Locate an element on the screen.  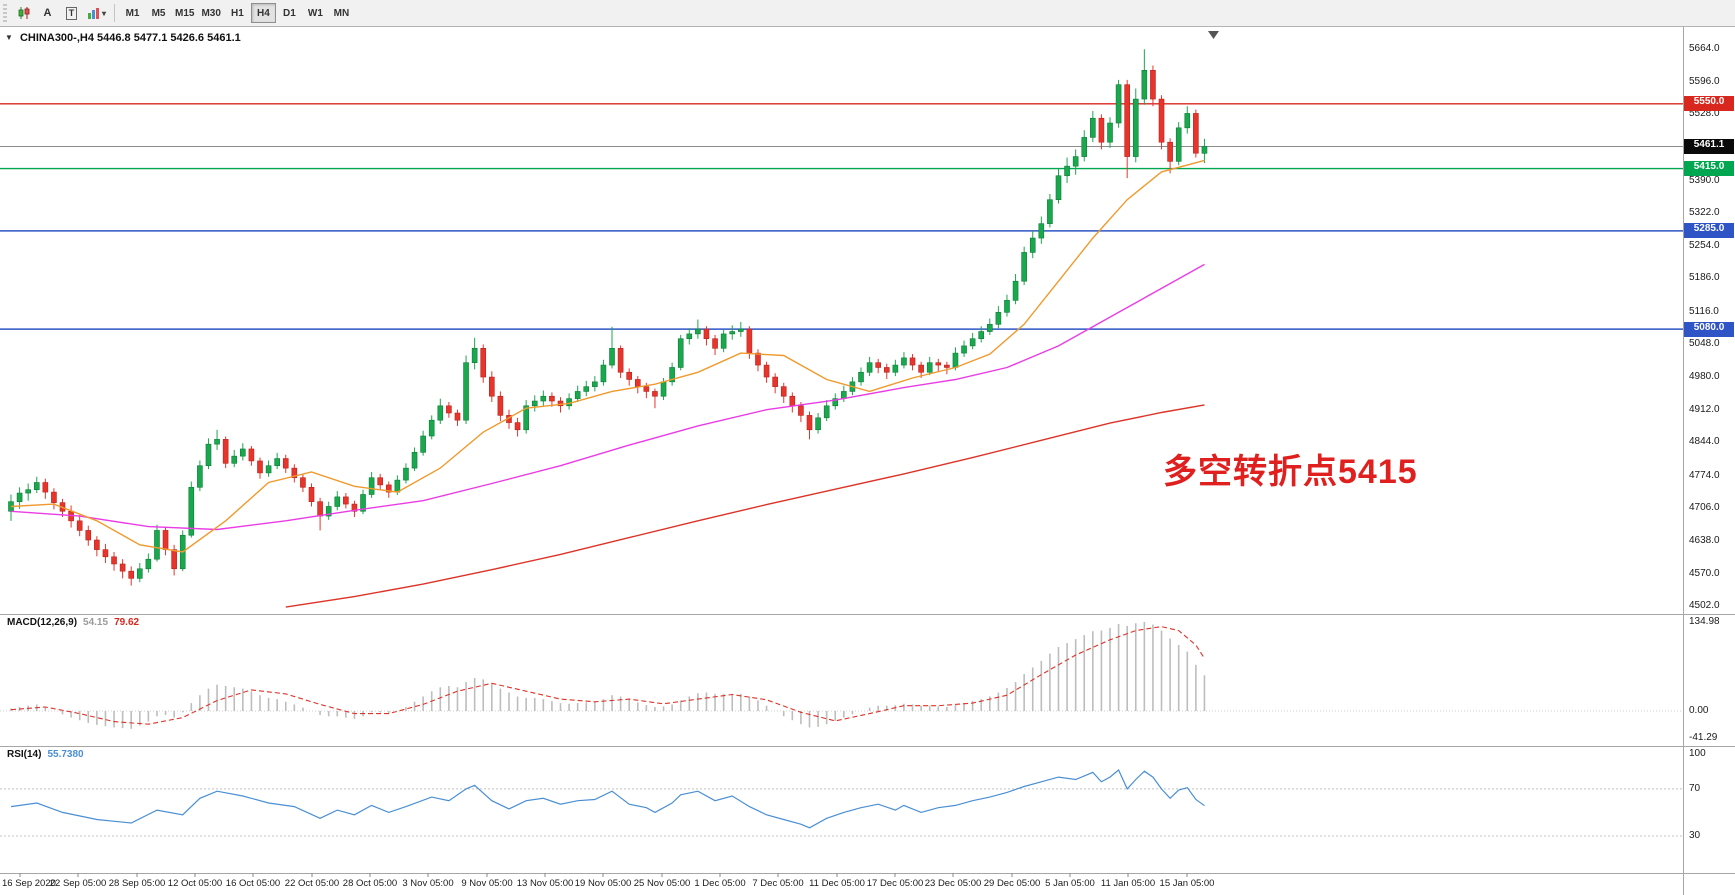
text-tool-button: T is located at coordinates (71, 13).